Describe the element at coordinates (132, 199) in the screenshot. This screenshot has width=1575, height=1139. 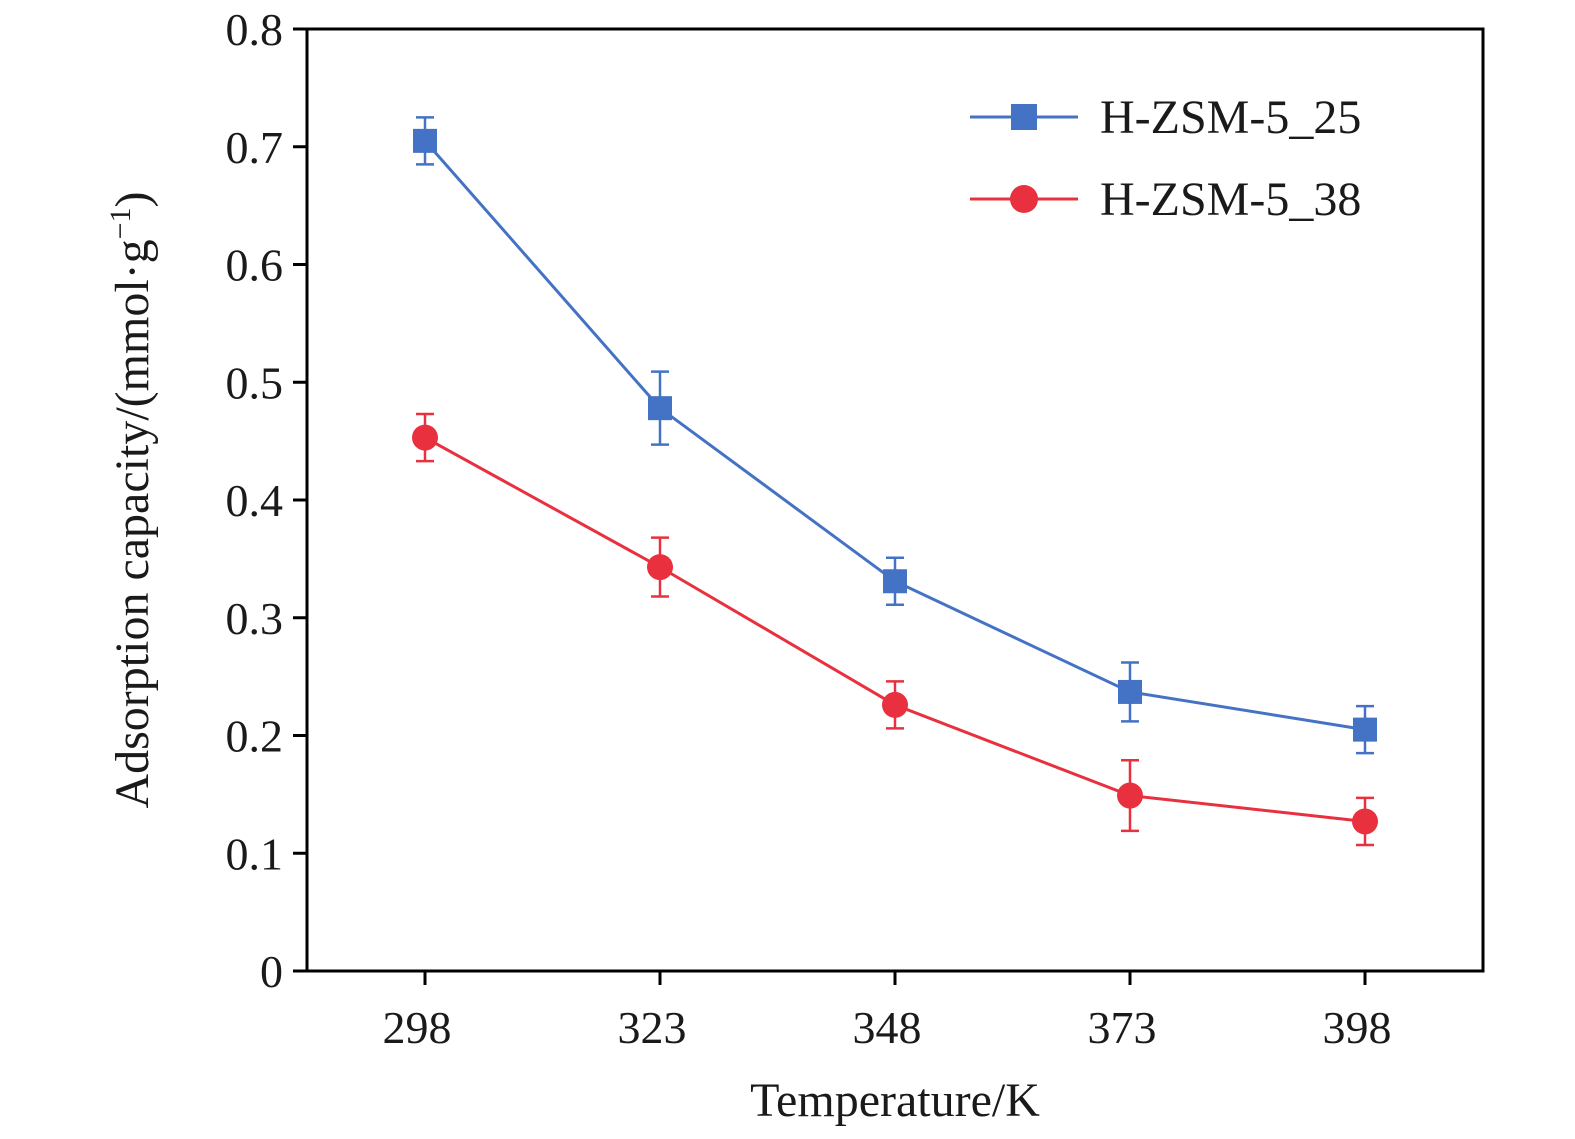
I see `y-axis-title-end: )` at that location.